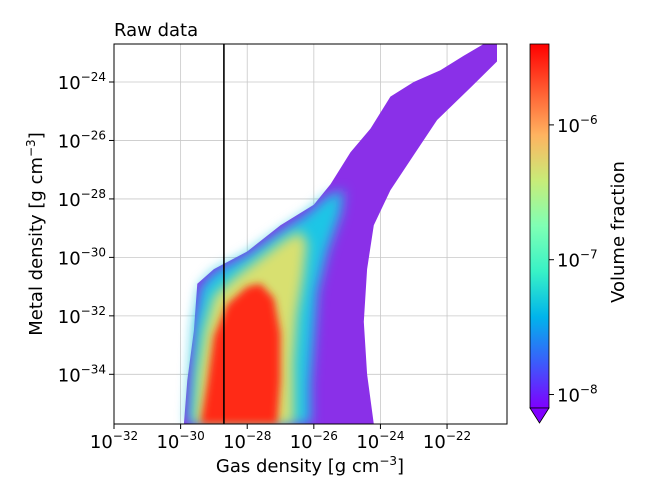 This screenshot has width=648, height=504. I want to click on y-tick-label: 10−34, so click(82, 374).